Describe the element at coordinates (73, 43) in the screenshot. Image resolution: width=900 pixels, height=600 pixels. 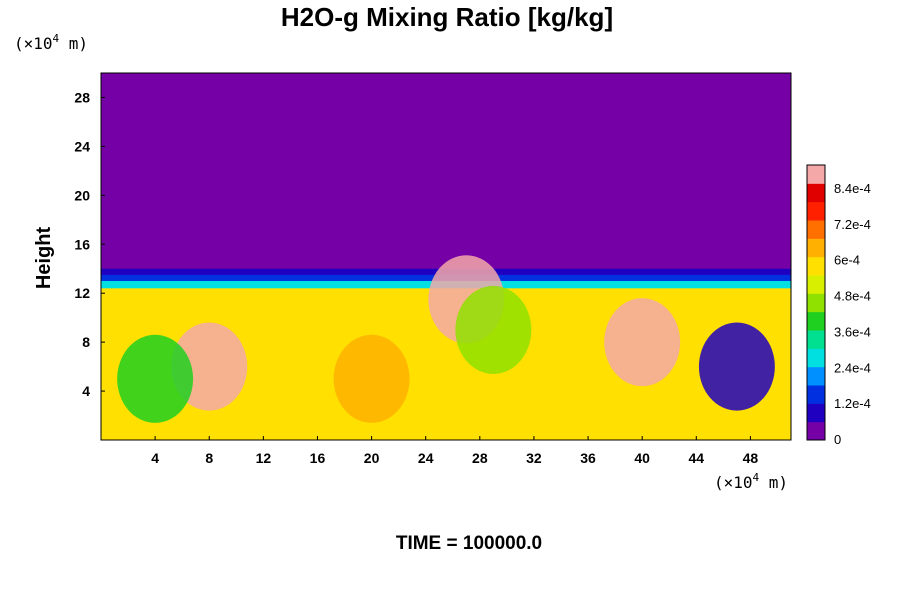
I see `y-unit-tail: m)` at that location.